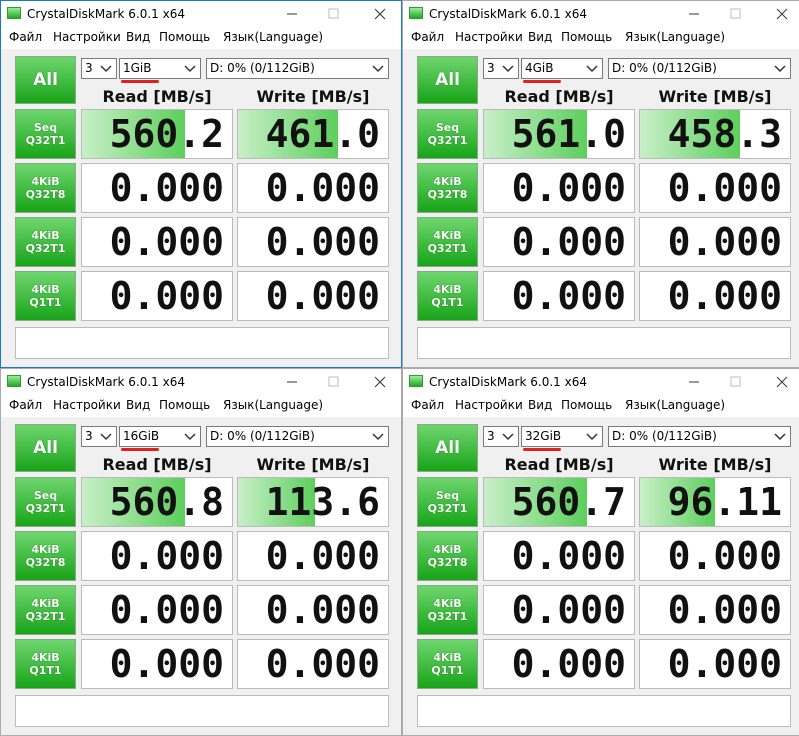  Describe the element at coordinates (338, 382) in the screenshot. I see `window-controls` at that location.